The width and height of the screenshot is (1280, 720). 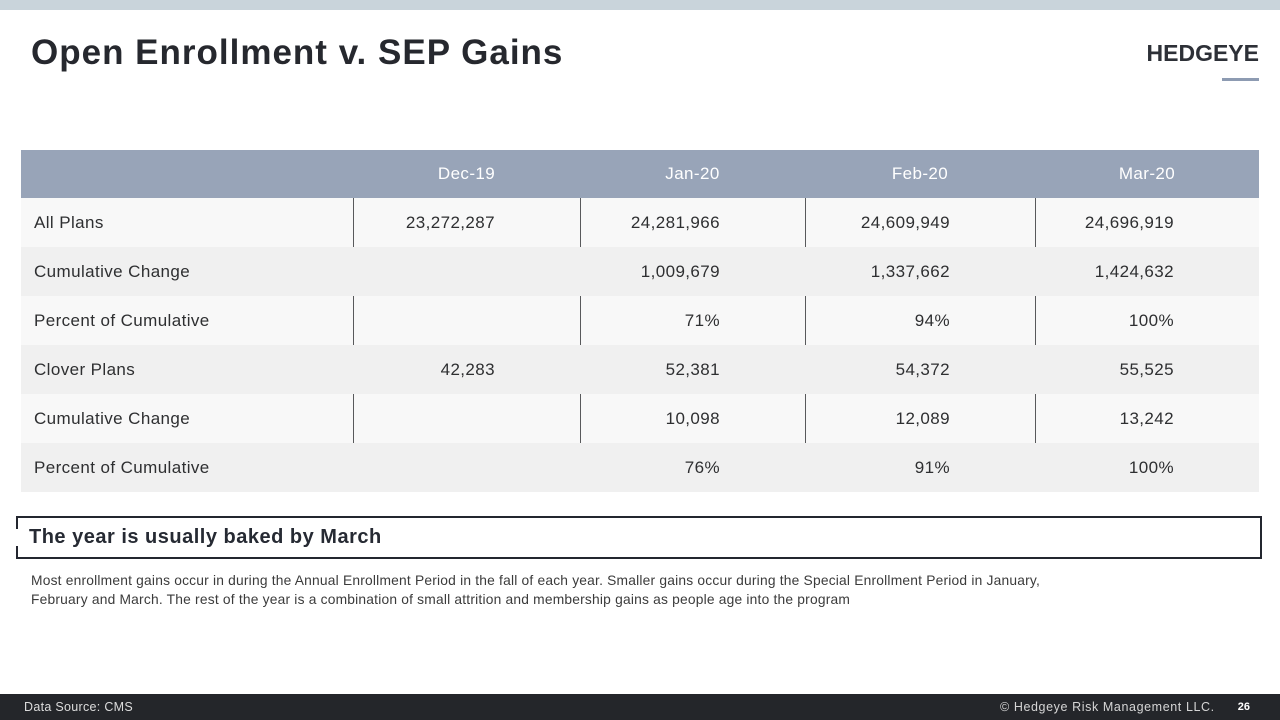 What do you see at coordinates (702, 467) in the screenshot?
I see `value-cell: 76%` at bounding box center [702, 467].